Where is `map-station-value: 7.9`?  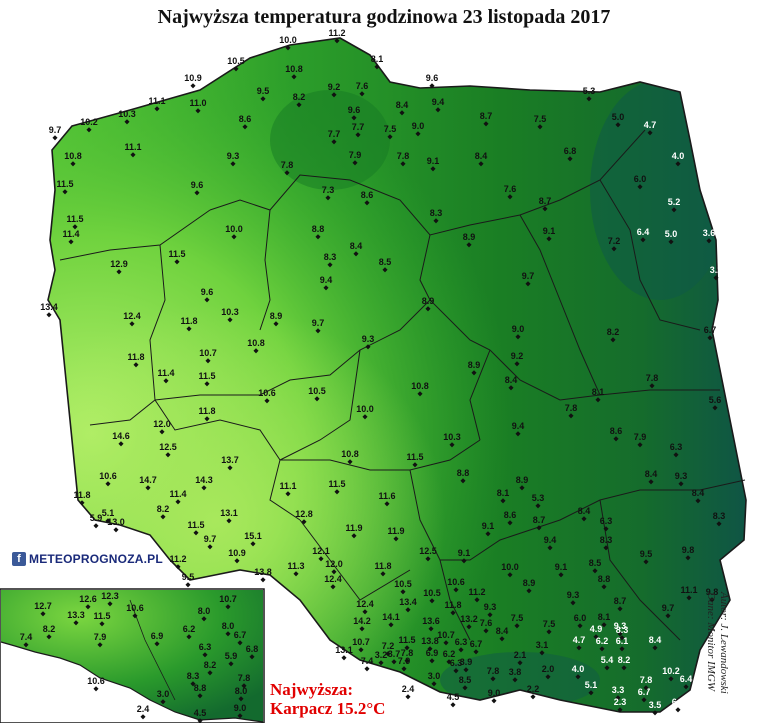
map-station-value: 7.9 is located at coordinates (404, 661).